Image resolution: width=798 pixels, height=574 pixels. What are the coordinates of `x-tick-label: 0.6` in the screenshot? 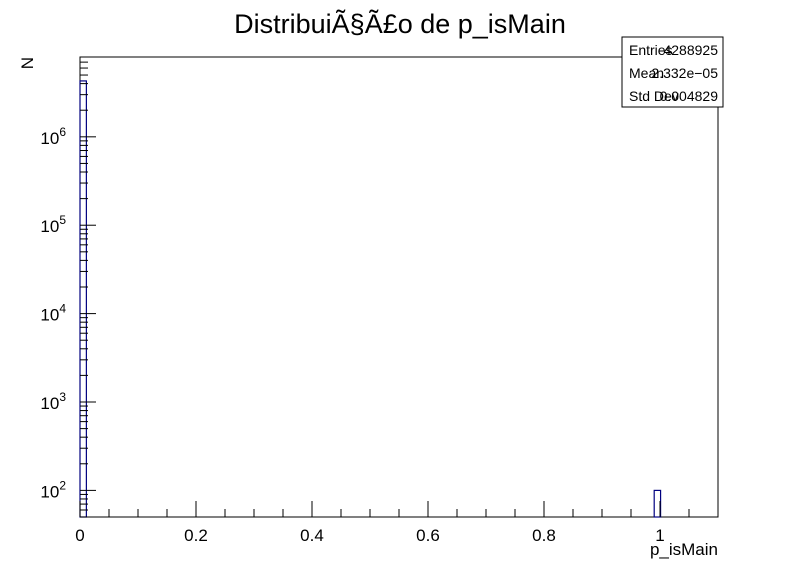 It's located at (428, 535).